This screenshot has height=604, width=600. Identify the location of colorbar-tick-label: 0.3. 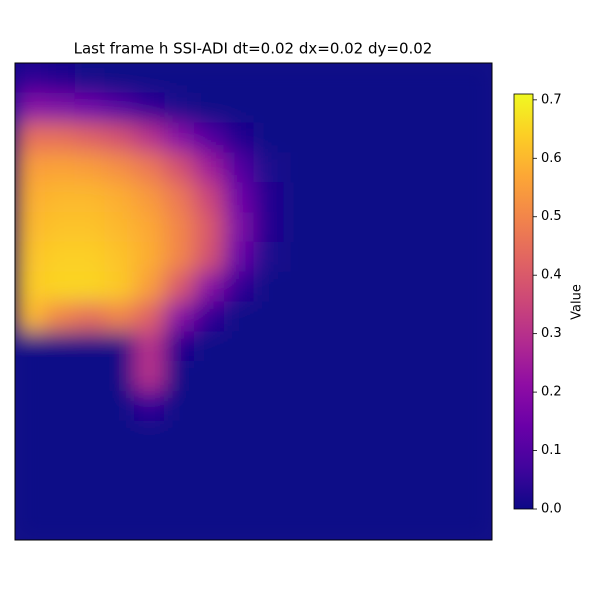
(551, 333).